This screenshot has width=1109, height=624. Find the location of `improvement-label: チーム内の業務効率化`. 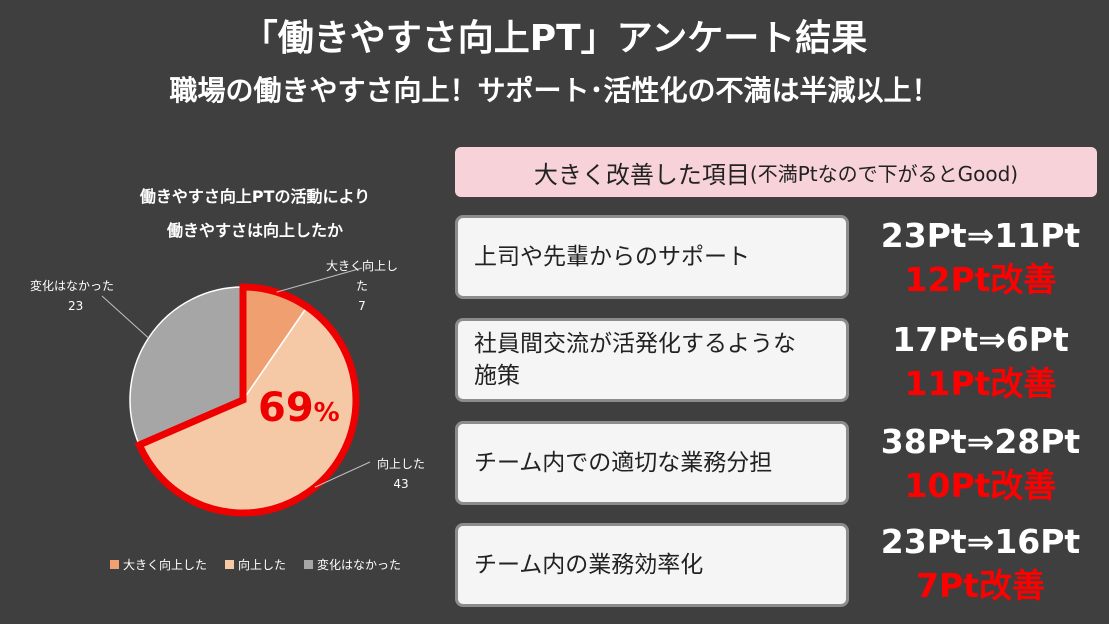

improvement-label: チーム内の業務効率化 is located at coordinates (589, 565).